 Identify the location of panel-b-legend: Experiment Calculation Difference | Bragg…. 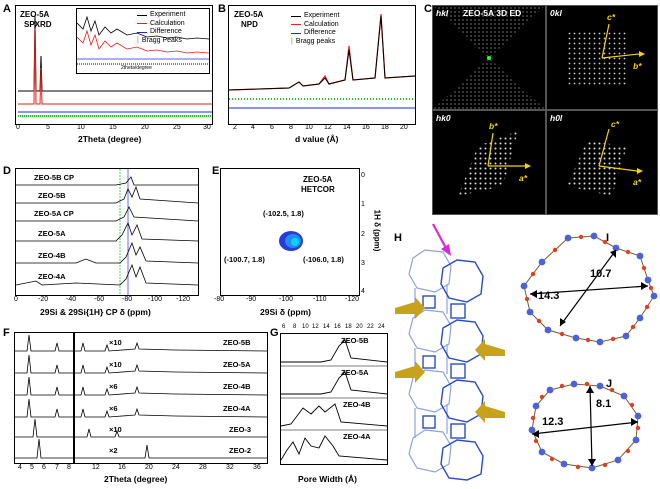
(315, 28).